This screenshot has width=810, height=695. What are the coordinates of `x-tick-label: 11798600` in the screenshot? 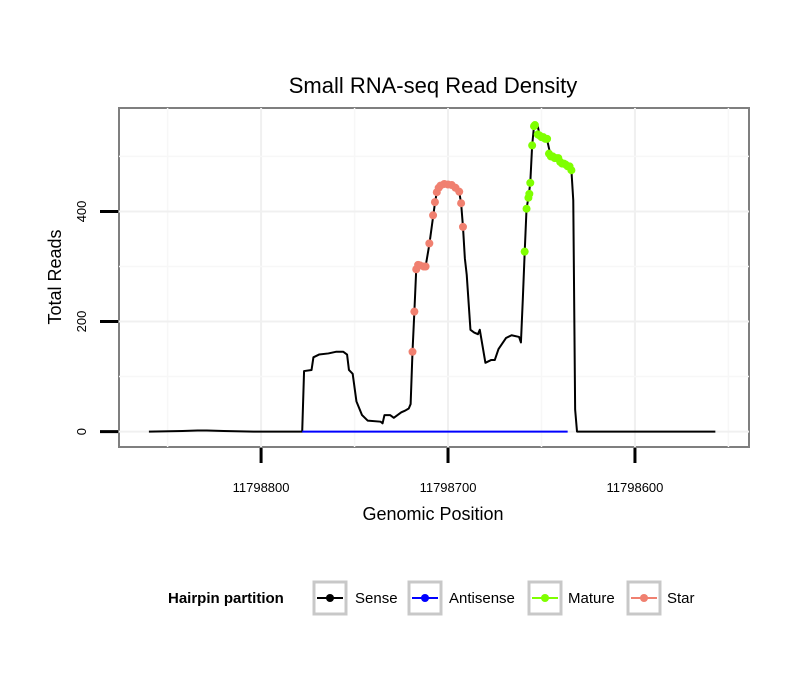 It's located at (635, 487).